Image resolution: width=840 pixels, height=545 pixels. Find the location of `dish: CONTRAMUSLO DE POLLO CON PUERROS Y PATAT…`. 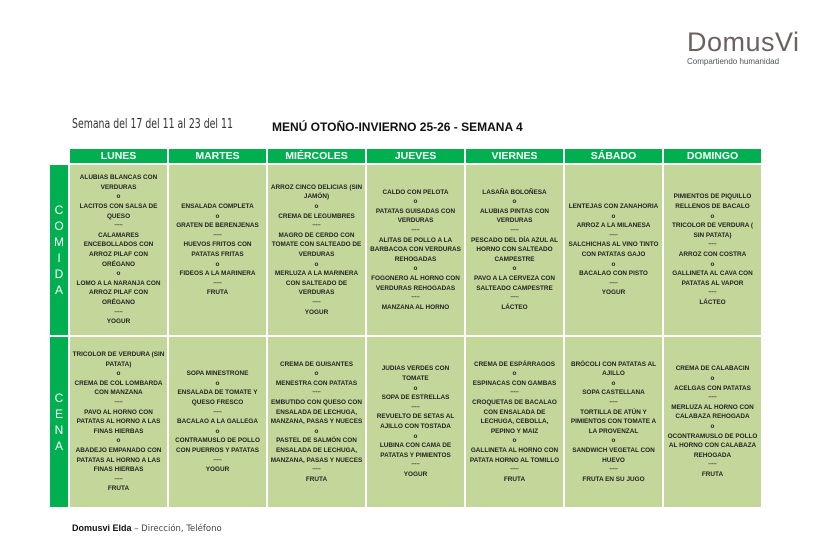

dish: CONTRAMUSLO DE POLLO CON PUERROS Y PATAT… is located at coordinates (217, 445).